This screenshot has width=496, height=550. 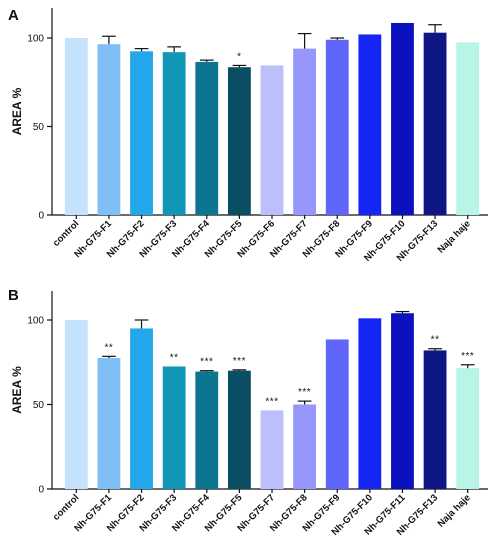 I want to click on bar-nh-g75-f6, so click(x=272, y=140).